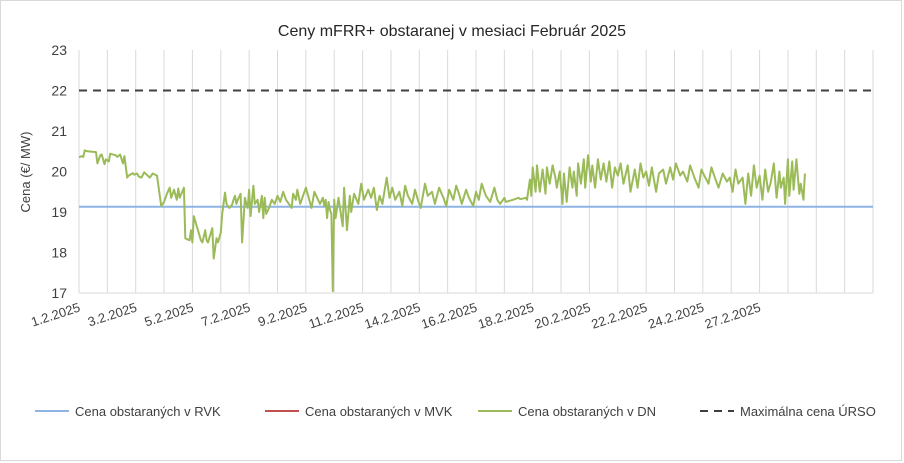  I want to click on y-axis-label: Cena (€/ MW), so click(25, 172).